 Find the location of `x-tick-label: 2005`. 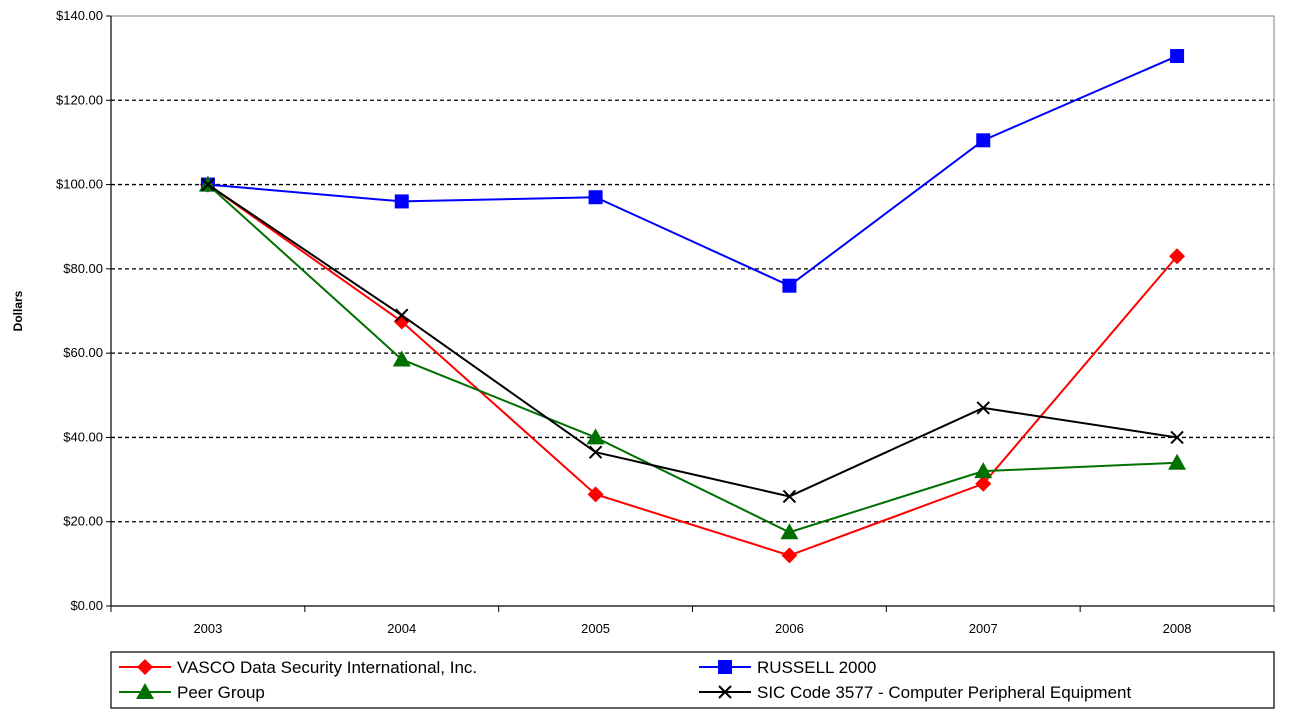

x-tick-label: 2005 is located at coordinates (595, 628).